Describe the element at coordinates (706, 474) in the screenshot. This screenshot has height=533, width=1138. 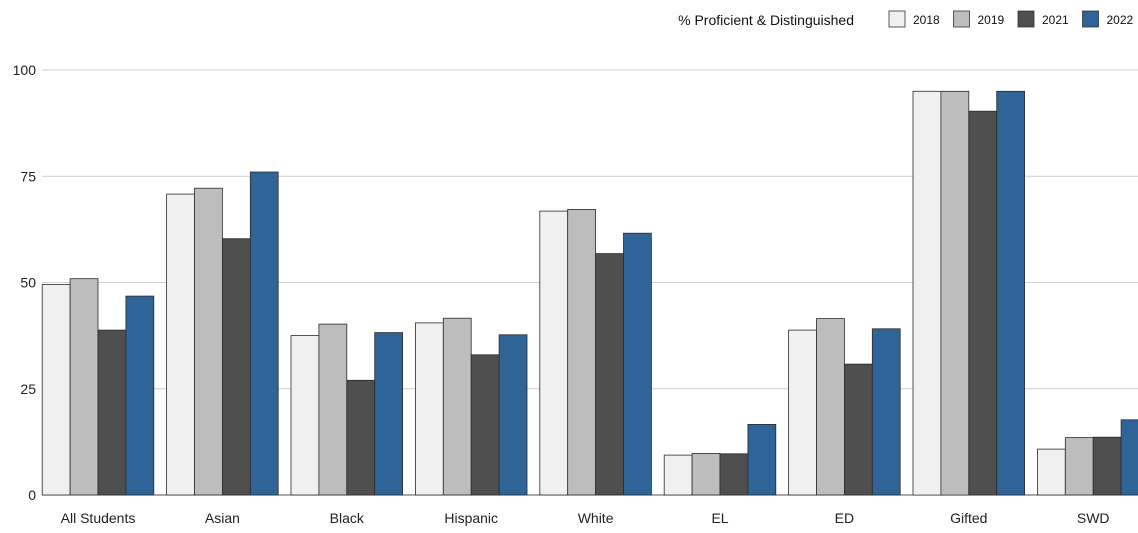
I see `bar-el-2019` at that location.